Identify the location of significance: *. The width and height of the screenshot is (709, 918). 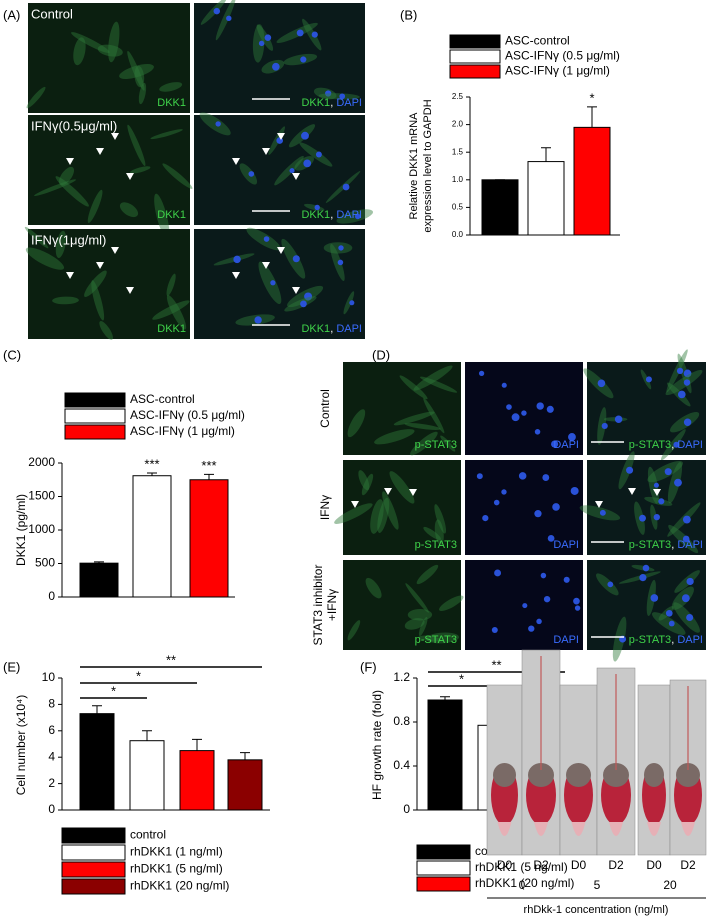
(138, 675).